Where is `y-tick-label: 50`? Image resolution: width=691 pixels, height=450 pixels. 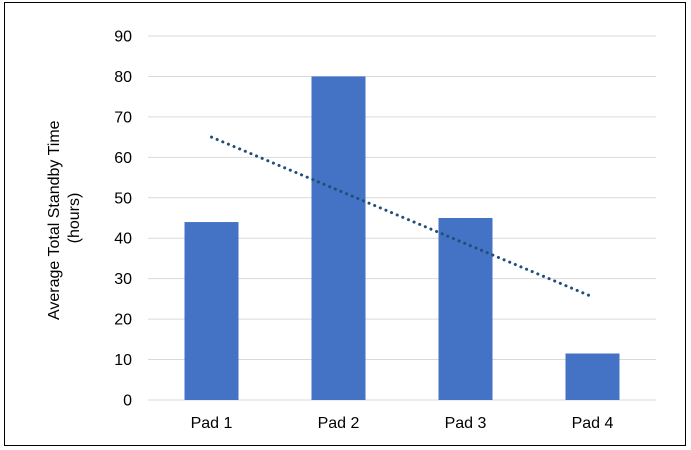 y-tick-label: 50 is located at coordinates (123, 198).